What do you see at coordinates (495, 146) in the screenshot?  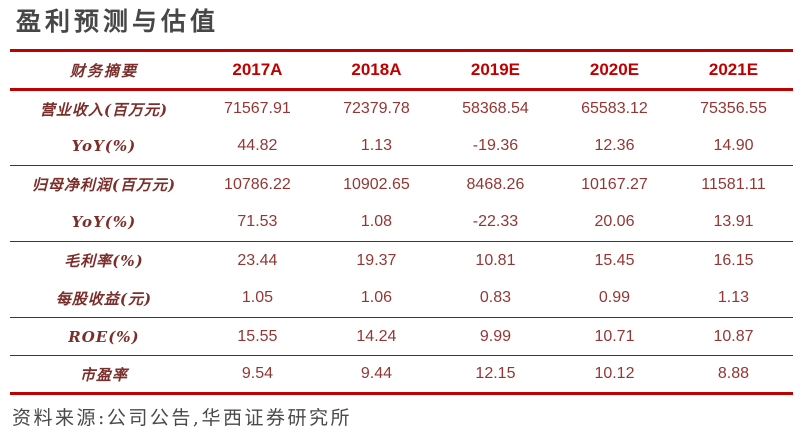 I see `table-cell: -19.36` at bounding box center [495, 146].